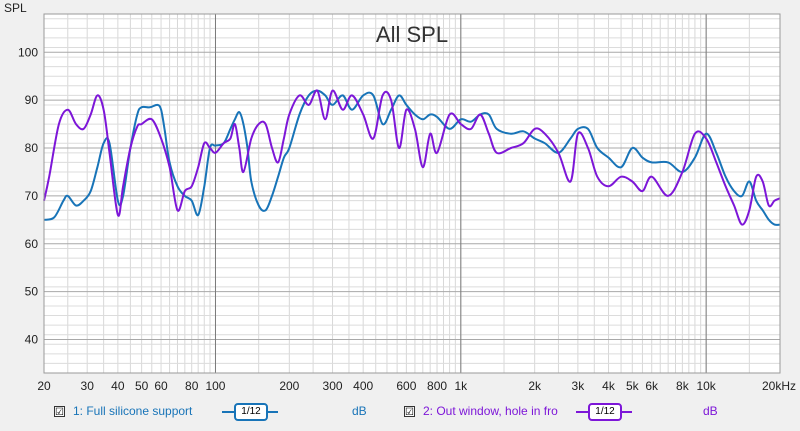 The width and height of the screenshot is (800, 431). What do you see at coordinates (118, 386) in the screenshot?
I see `x-tick-label: 40` at bounding box center [118, 386].